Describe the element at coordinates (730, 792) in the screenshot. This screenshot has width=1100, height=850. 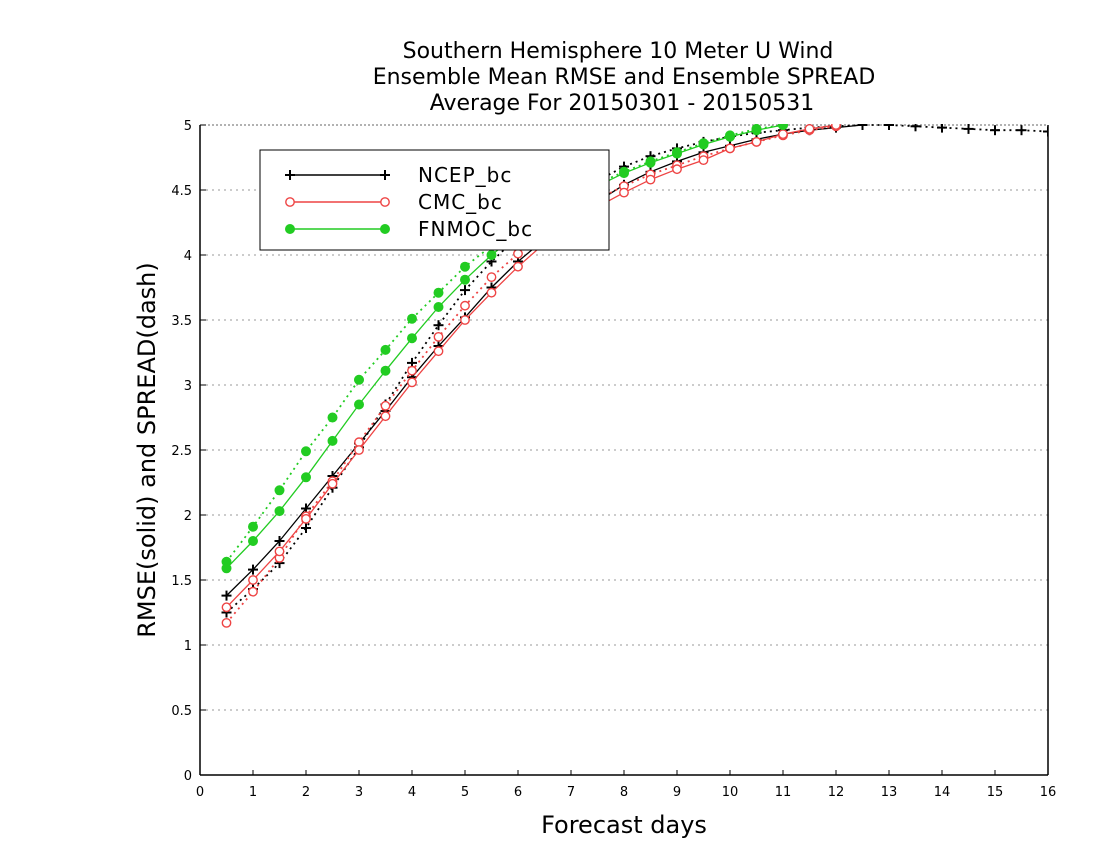
I see `x-tick-label: 10` at that location.